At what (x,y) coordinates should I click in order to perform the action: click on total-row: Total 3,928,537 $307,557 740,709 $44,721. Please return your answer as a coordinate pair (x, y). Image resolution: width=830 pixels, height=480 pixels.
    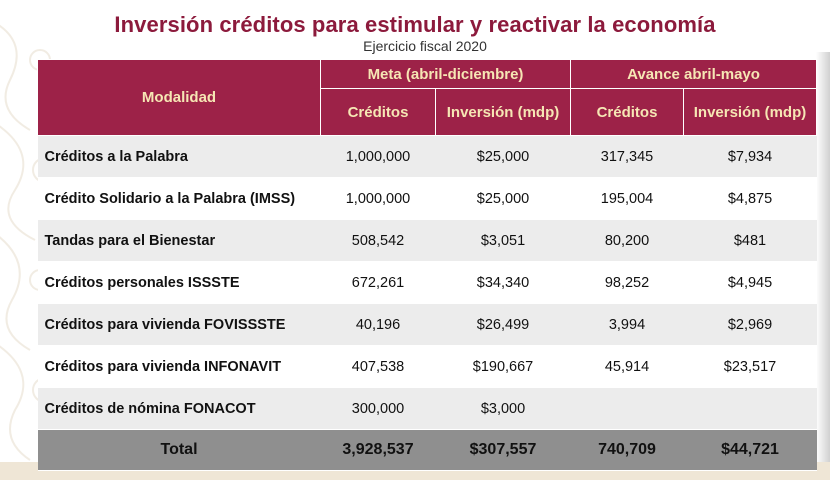
    Looking at the image, I should click on (427, 450).